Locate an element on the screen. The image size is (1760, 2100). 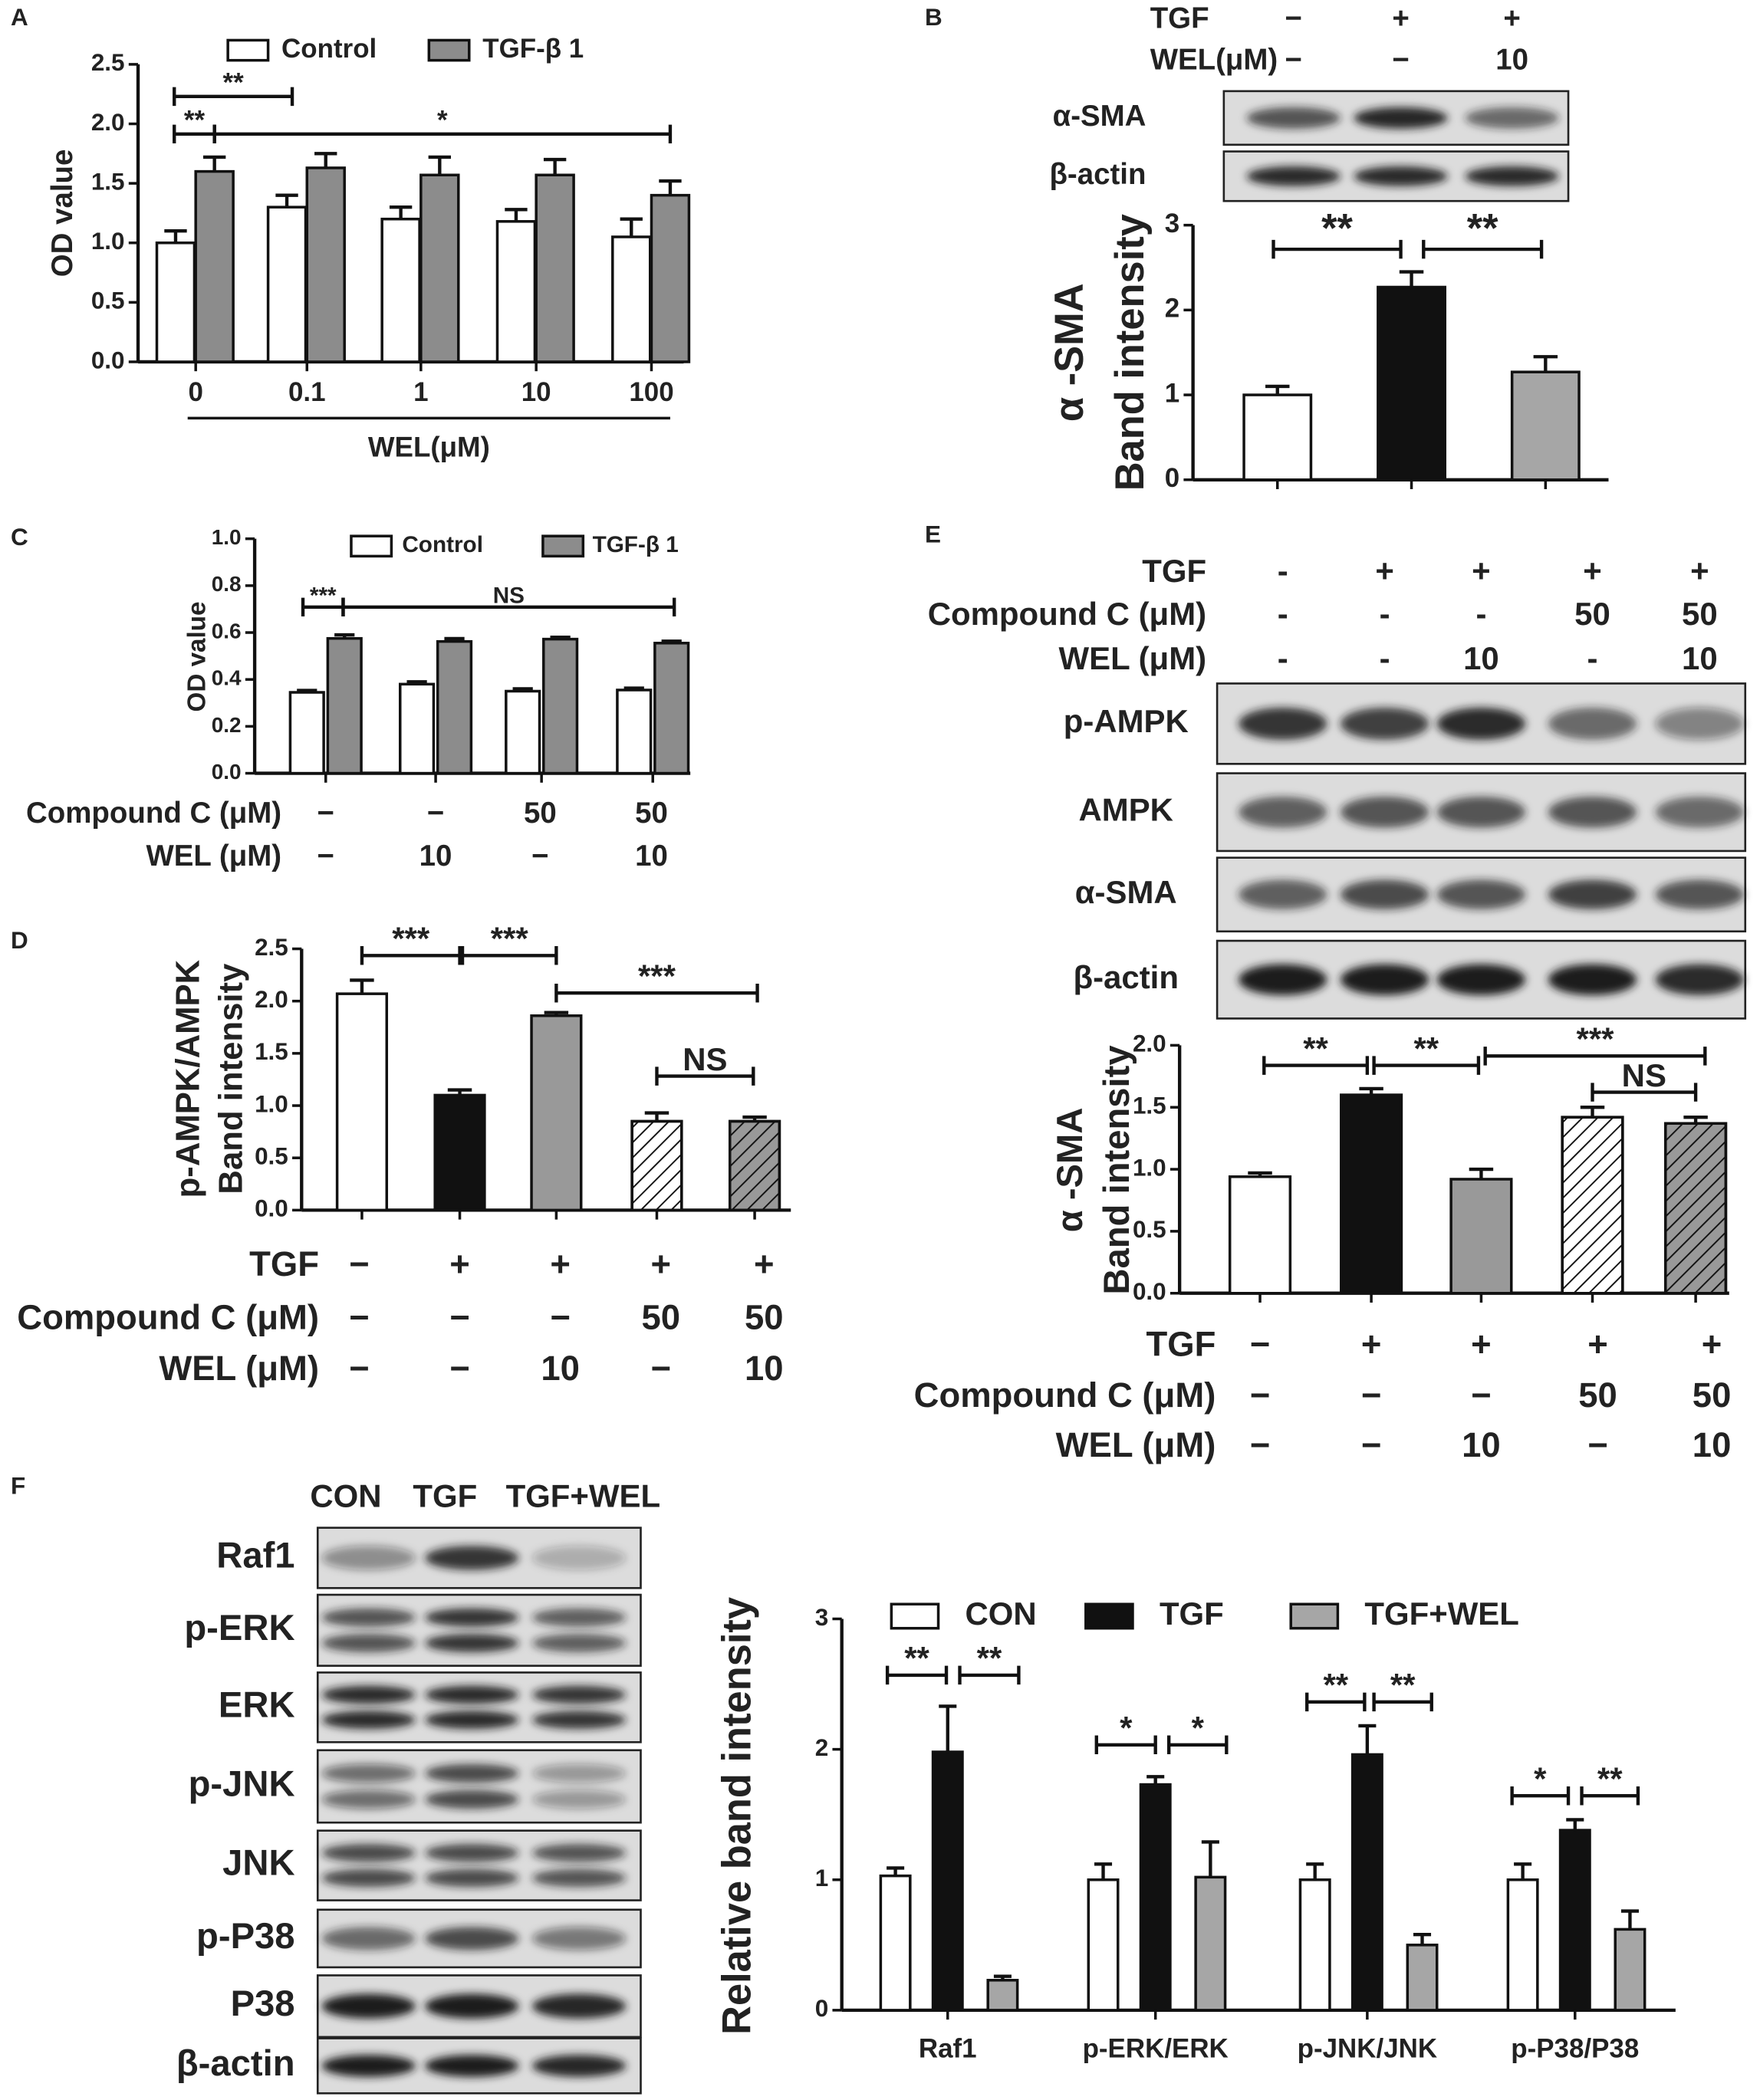
y-tick-label: 2.0 is located at coordinates (271, 1000).